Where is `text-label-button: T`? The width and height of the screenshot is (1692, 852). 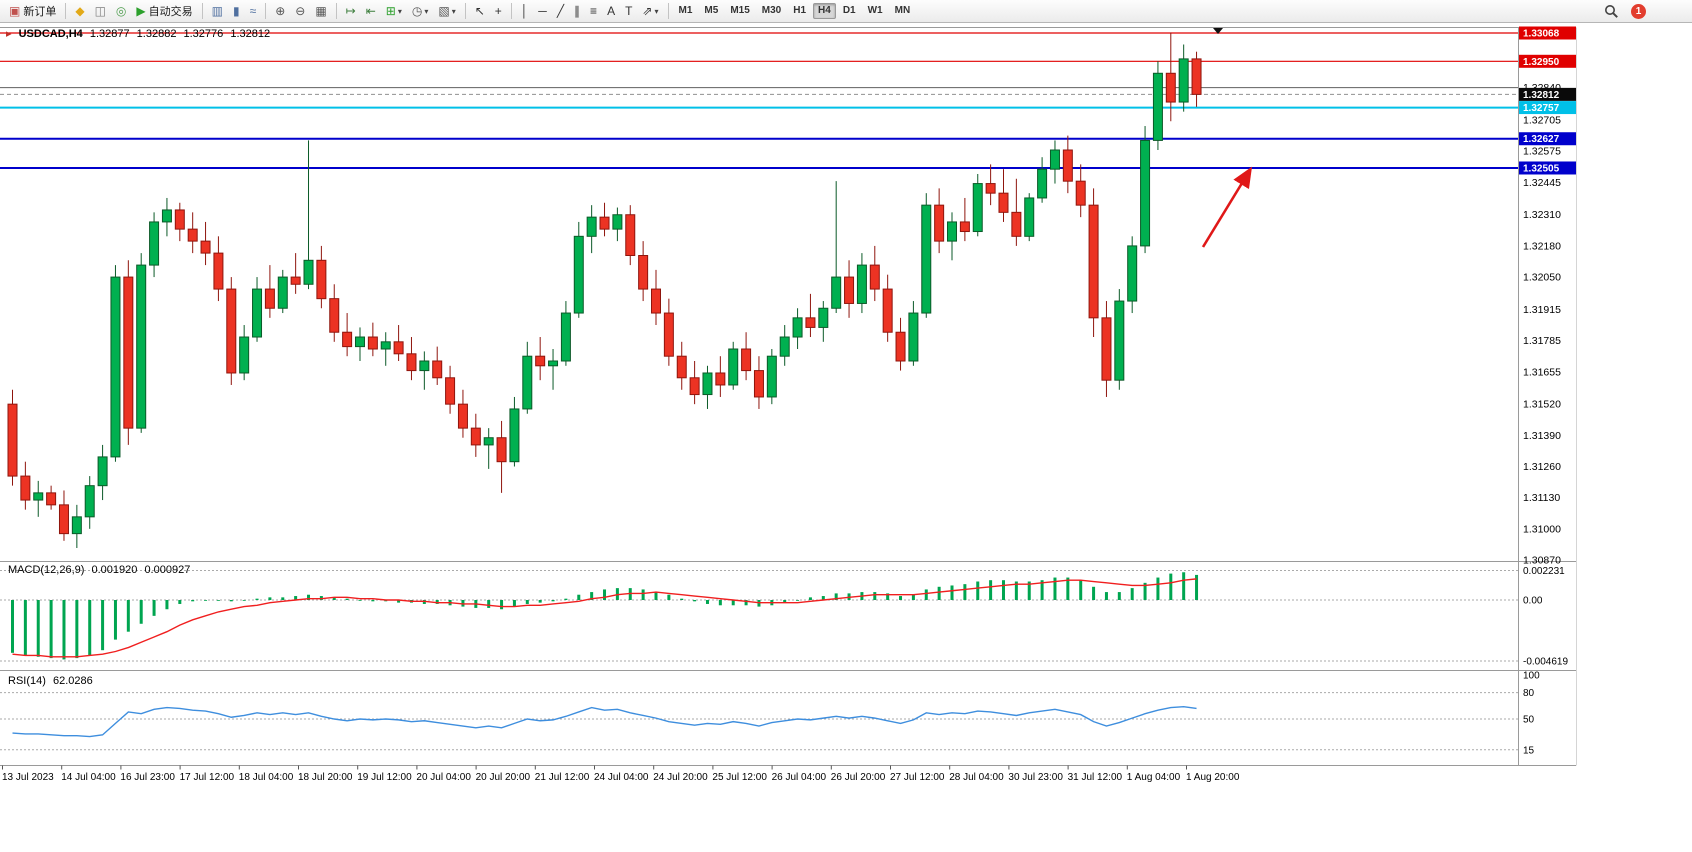 text-label-button: T is located at coordinates (628, 11).